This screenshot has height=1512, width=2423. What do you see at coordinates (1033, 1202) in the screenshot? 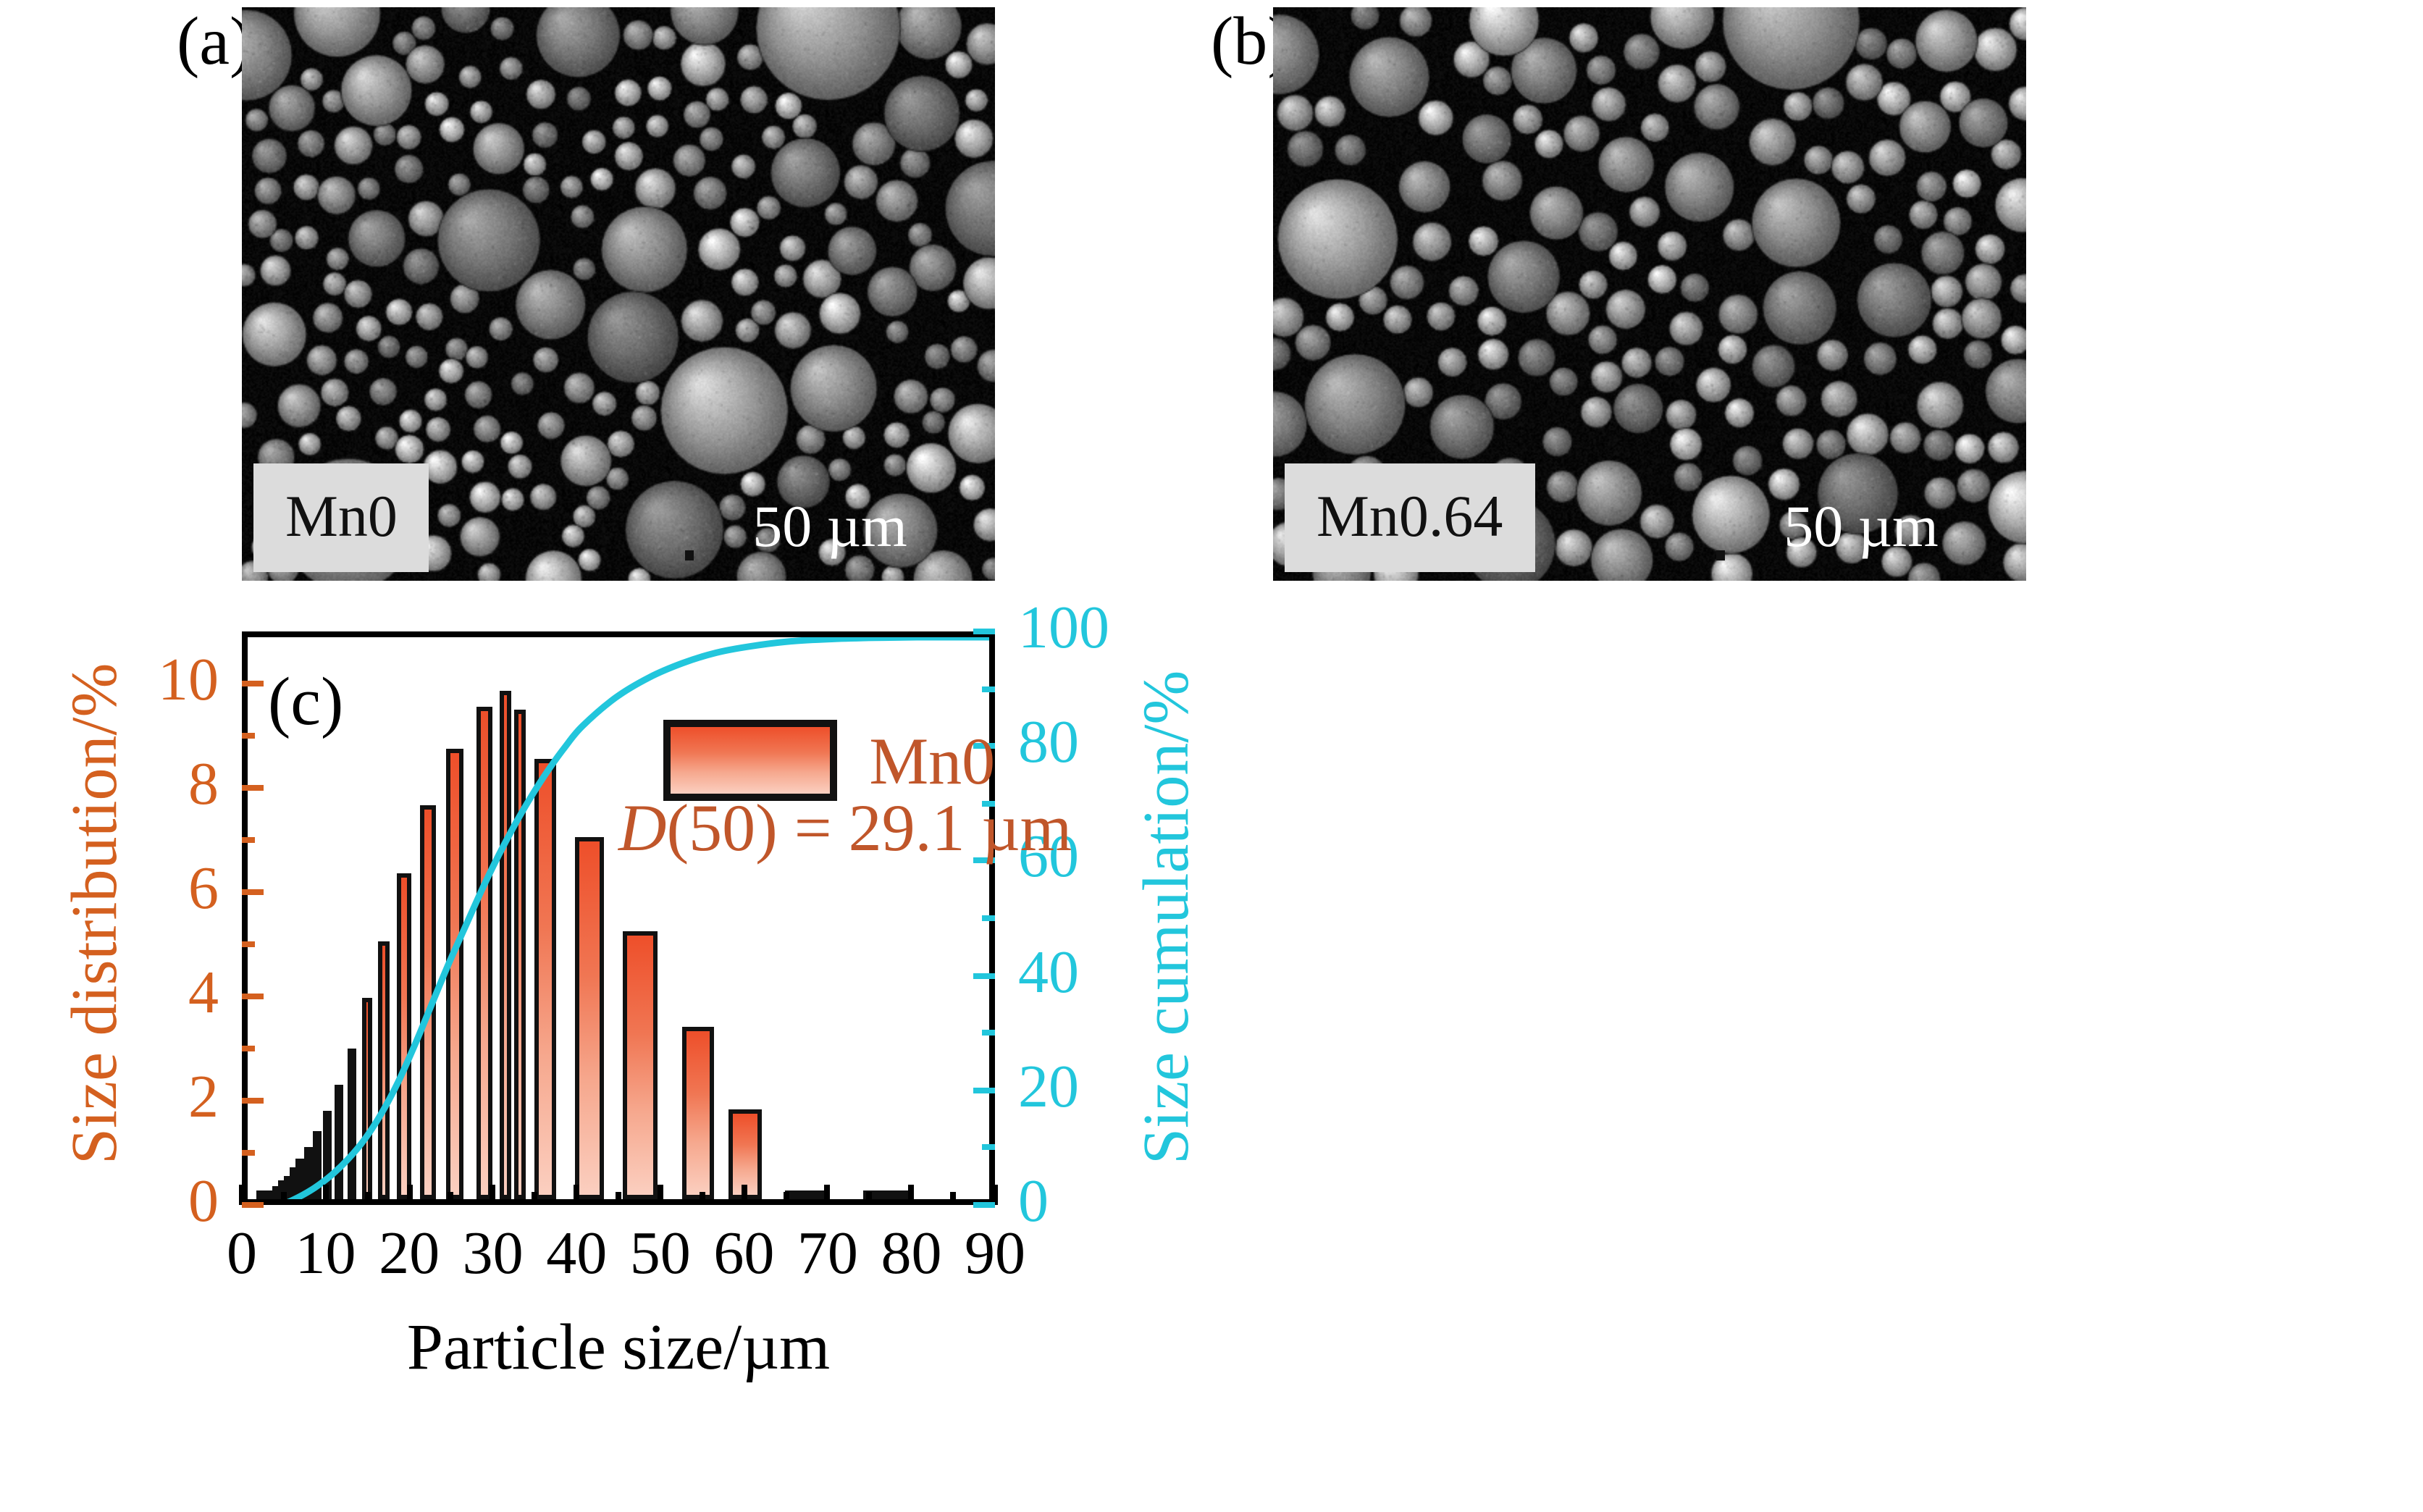
I see `y2-tick-label: 0` at bounding box center [1033, 1202].